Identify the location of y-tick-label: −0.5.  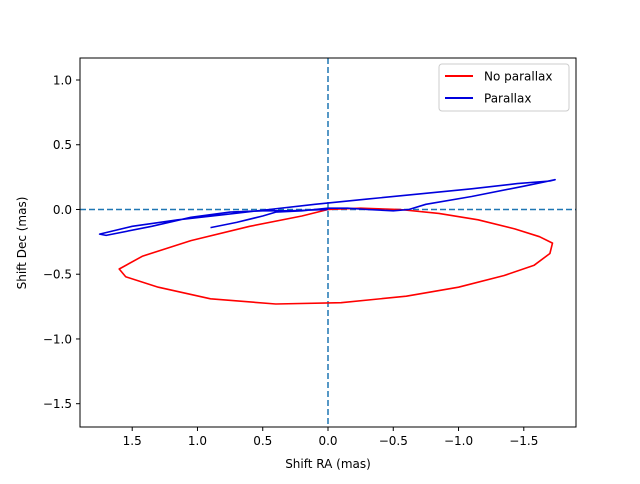
(57, 275).